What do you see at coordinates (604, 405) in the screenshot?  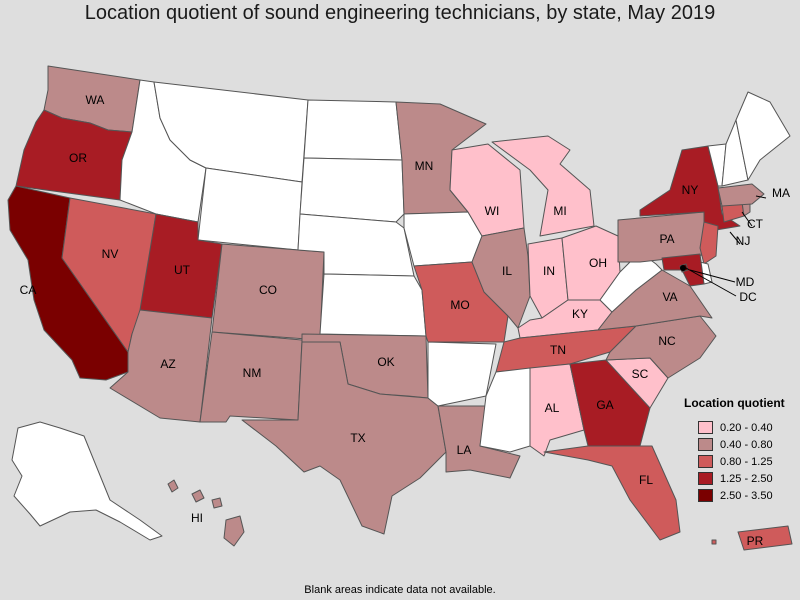 I see `state-label-ga: GA` at bounding box center [604, 405].